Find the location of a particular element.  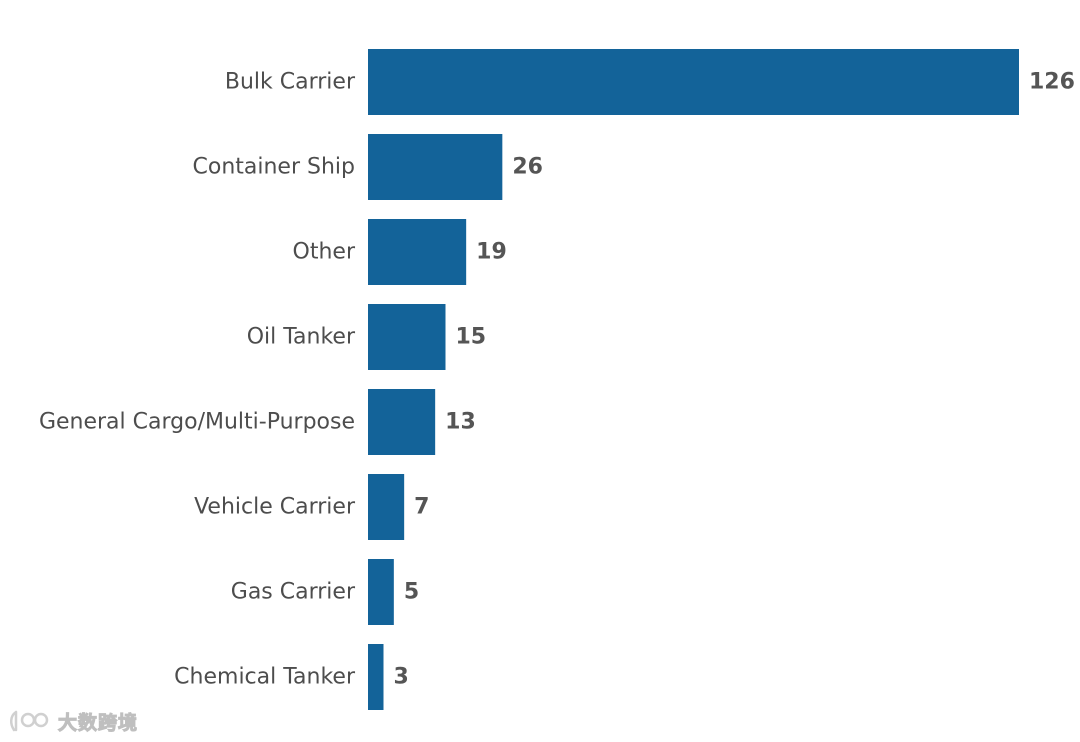

category-label: Vehicle Carrier is located at coordinates (275, 507).